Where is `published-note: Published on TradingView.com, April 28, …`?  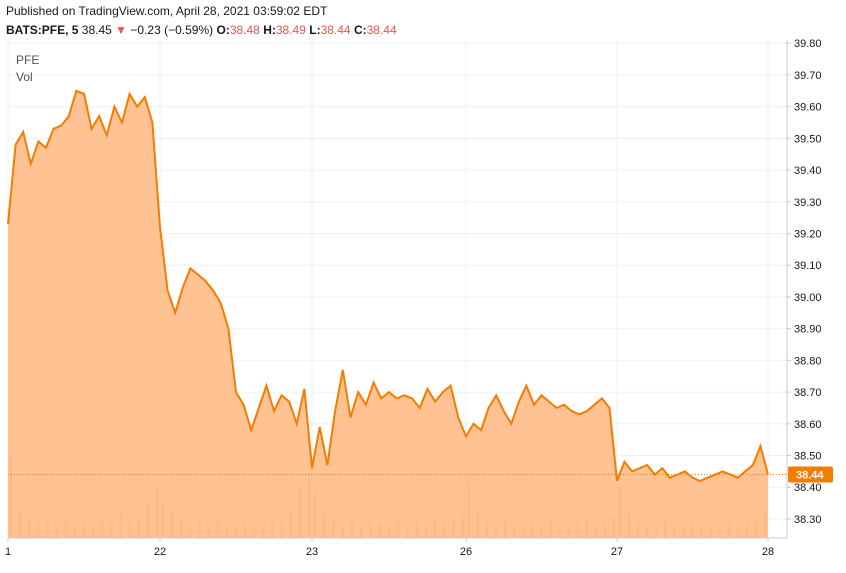
published-note: Published on TradingView.com, April 28, … is located at coordinates (167, 11).